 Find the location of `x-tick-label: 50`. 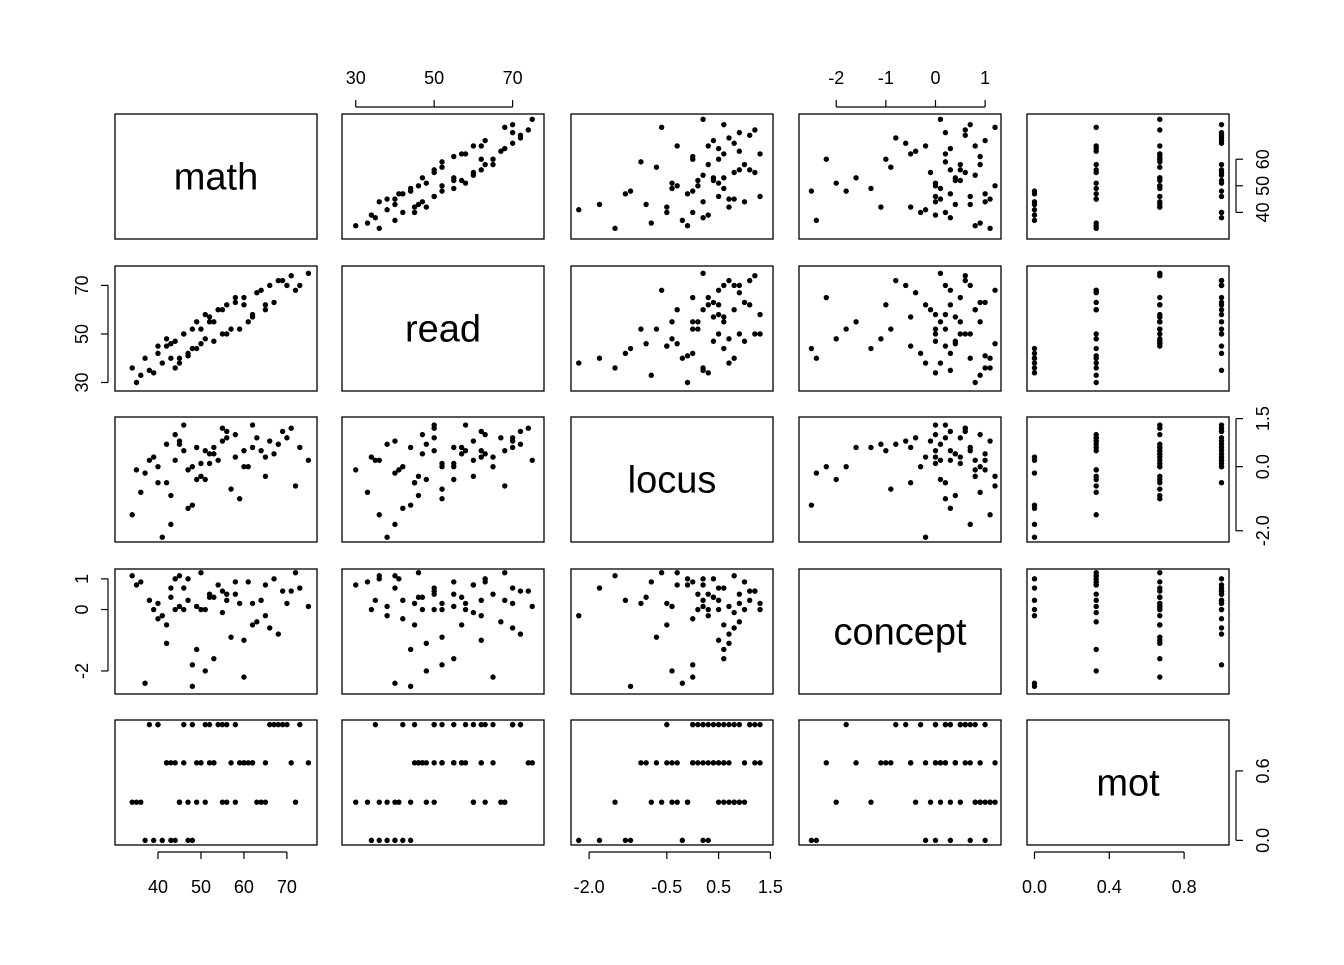

x-tick-label: 50 is located at coordinates (201, 887).